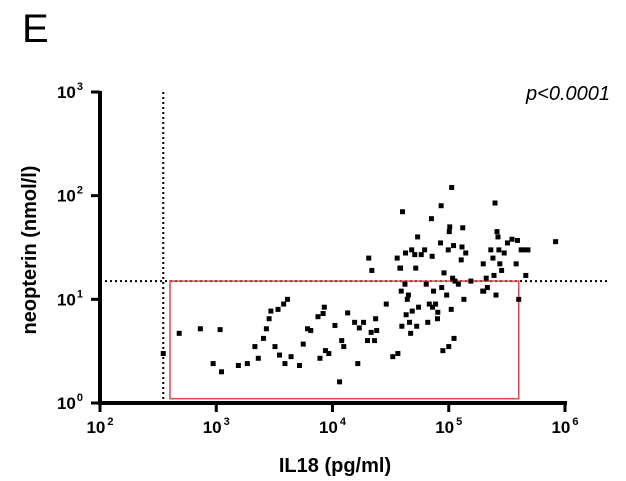 This screenshot has height=481, width=626. What do you see at coordinates (70, 195) in the screenshot?
I see `y-tick-label: 10²` at bounding box center [70, 195].